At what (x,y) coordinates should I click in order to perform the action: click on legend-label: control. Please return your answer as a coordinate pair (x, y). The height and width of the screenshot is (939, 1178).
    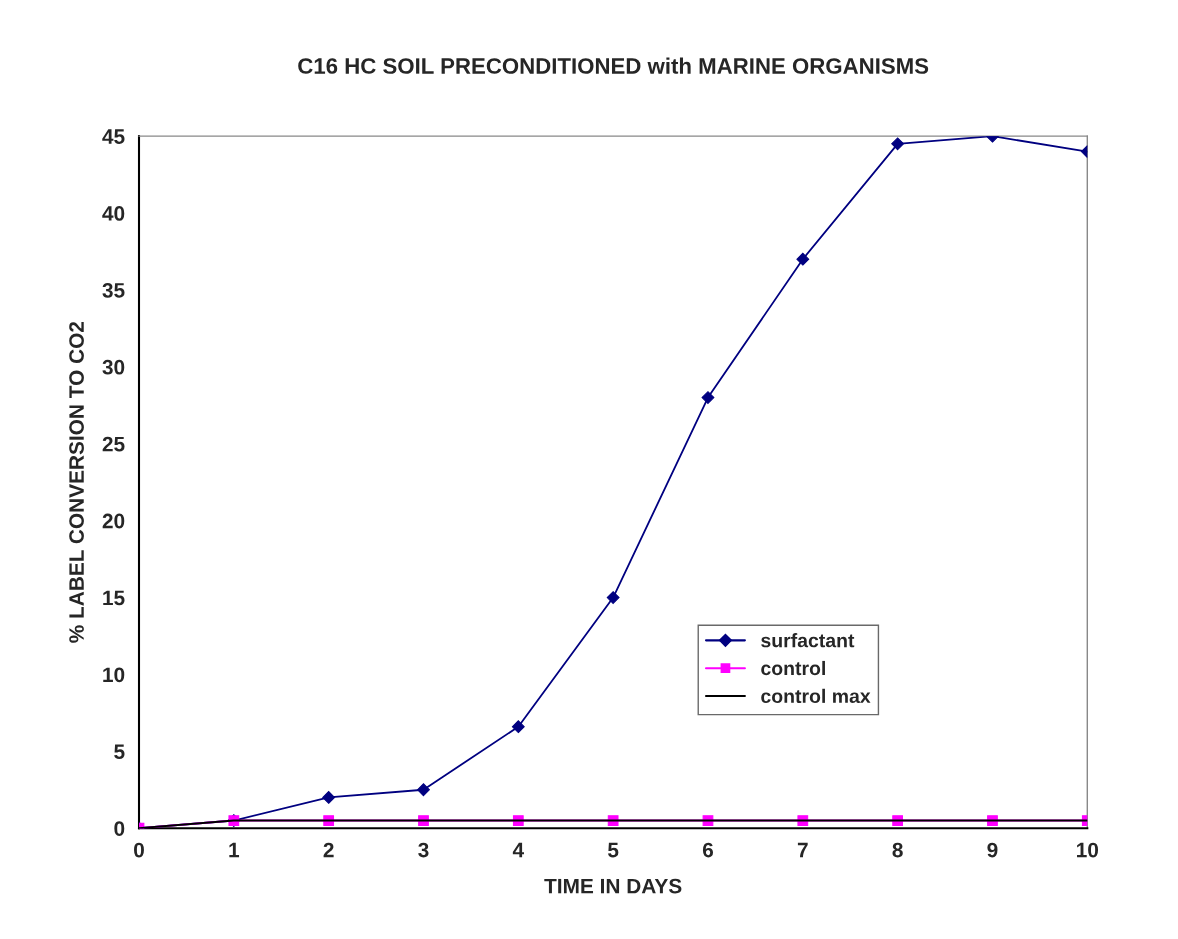
    Looking at the image, I should click on (793, 668).